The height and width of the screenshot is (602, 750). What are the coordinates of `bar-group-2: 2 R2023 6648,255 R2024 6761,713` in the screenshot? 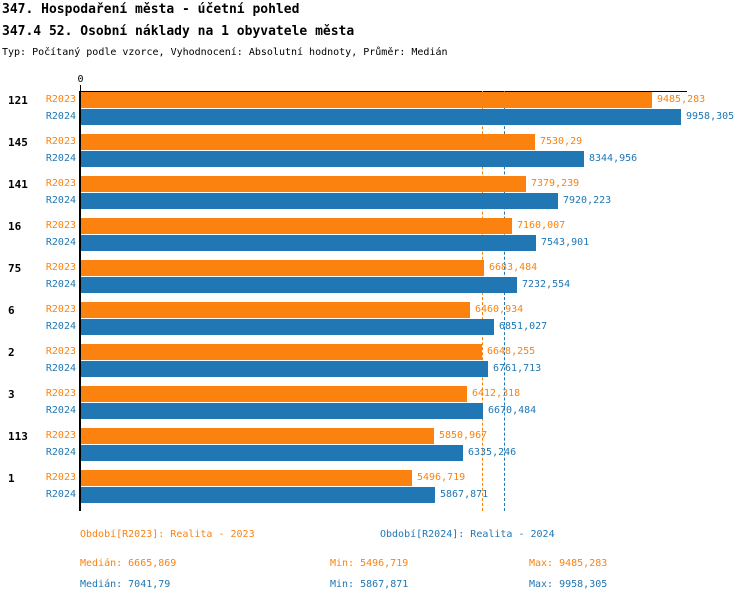 It's located at (375, 361).